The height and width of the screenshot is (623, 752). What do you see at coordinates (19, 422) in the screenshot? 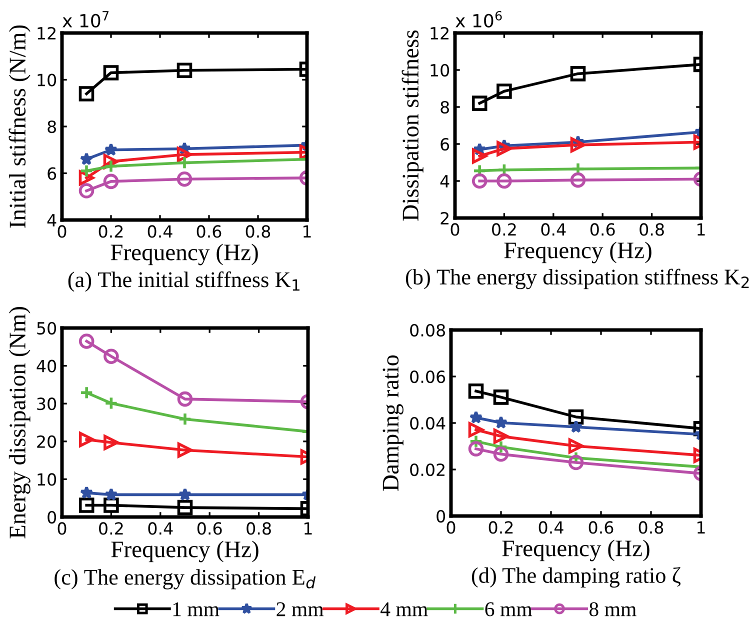
I see `y-axis-title: Energy dissipation (Nm)` at bounding box center [19, 422].